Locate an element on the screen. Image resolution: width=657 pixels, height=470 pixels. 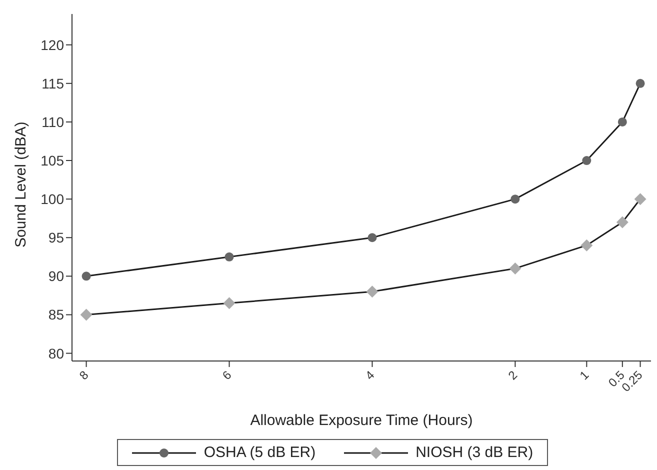
legend-label: OSHA (5 dB ER) is located at coordinates (260, 452).